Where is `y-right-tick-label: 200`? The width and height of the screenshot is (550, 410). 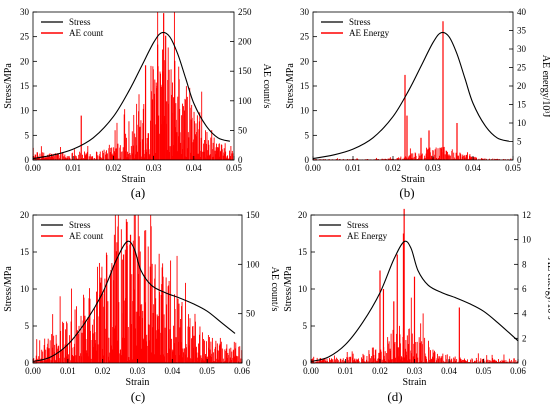 y-right-tick-label: 200 is located at coordinates (245, 42).